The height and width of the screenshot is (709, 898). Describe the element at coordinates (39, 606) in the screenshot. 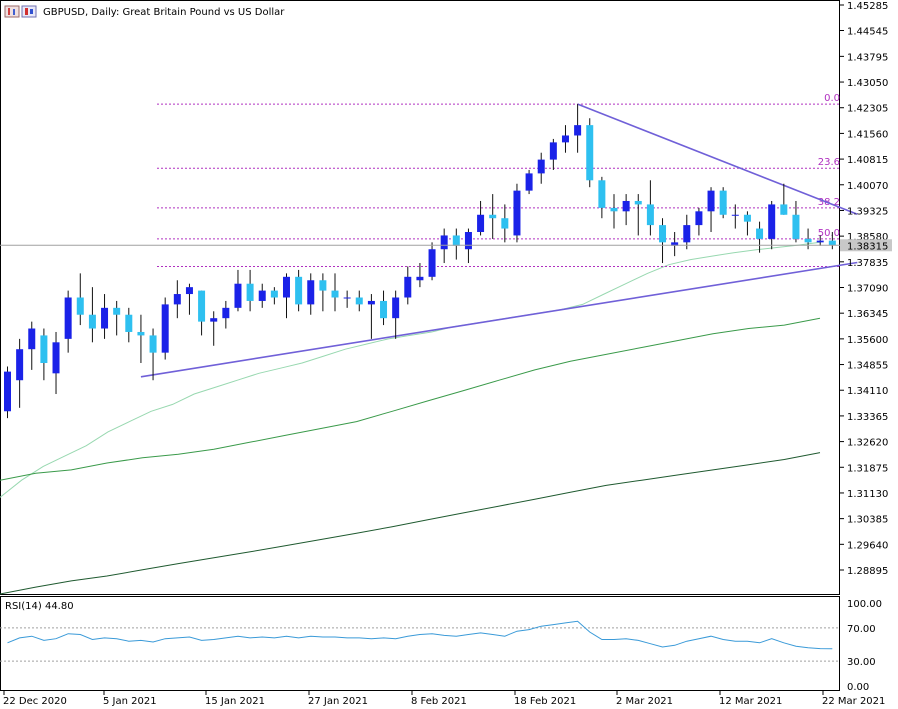

I see `rsi-label: RSI(14) 44.80` at that location.